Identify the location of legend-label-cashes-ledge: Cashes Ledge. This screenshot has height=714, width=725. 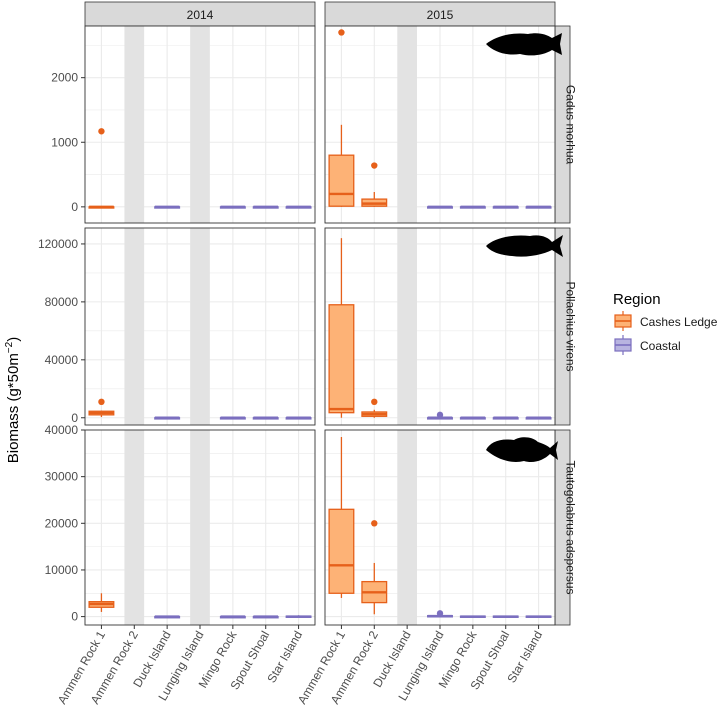
(679, 322).